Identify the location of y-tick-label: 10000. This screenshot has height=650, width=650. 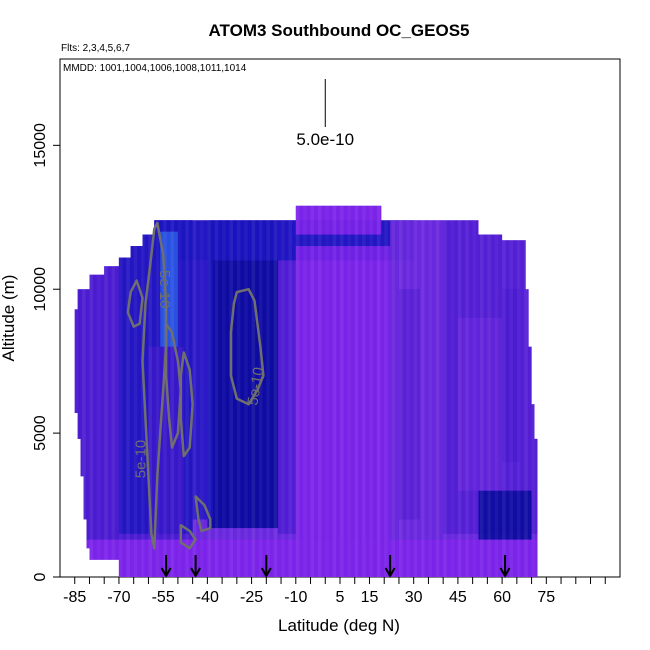
(40, 289).